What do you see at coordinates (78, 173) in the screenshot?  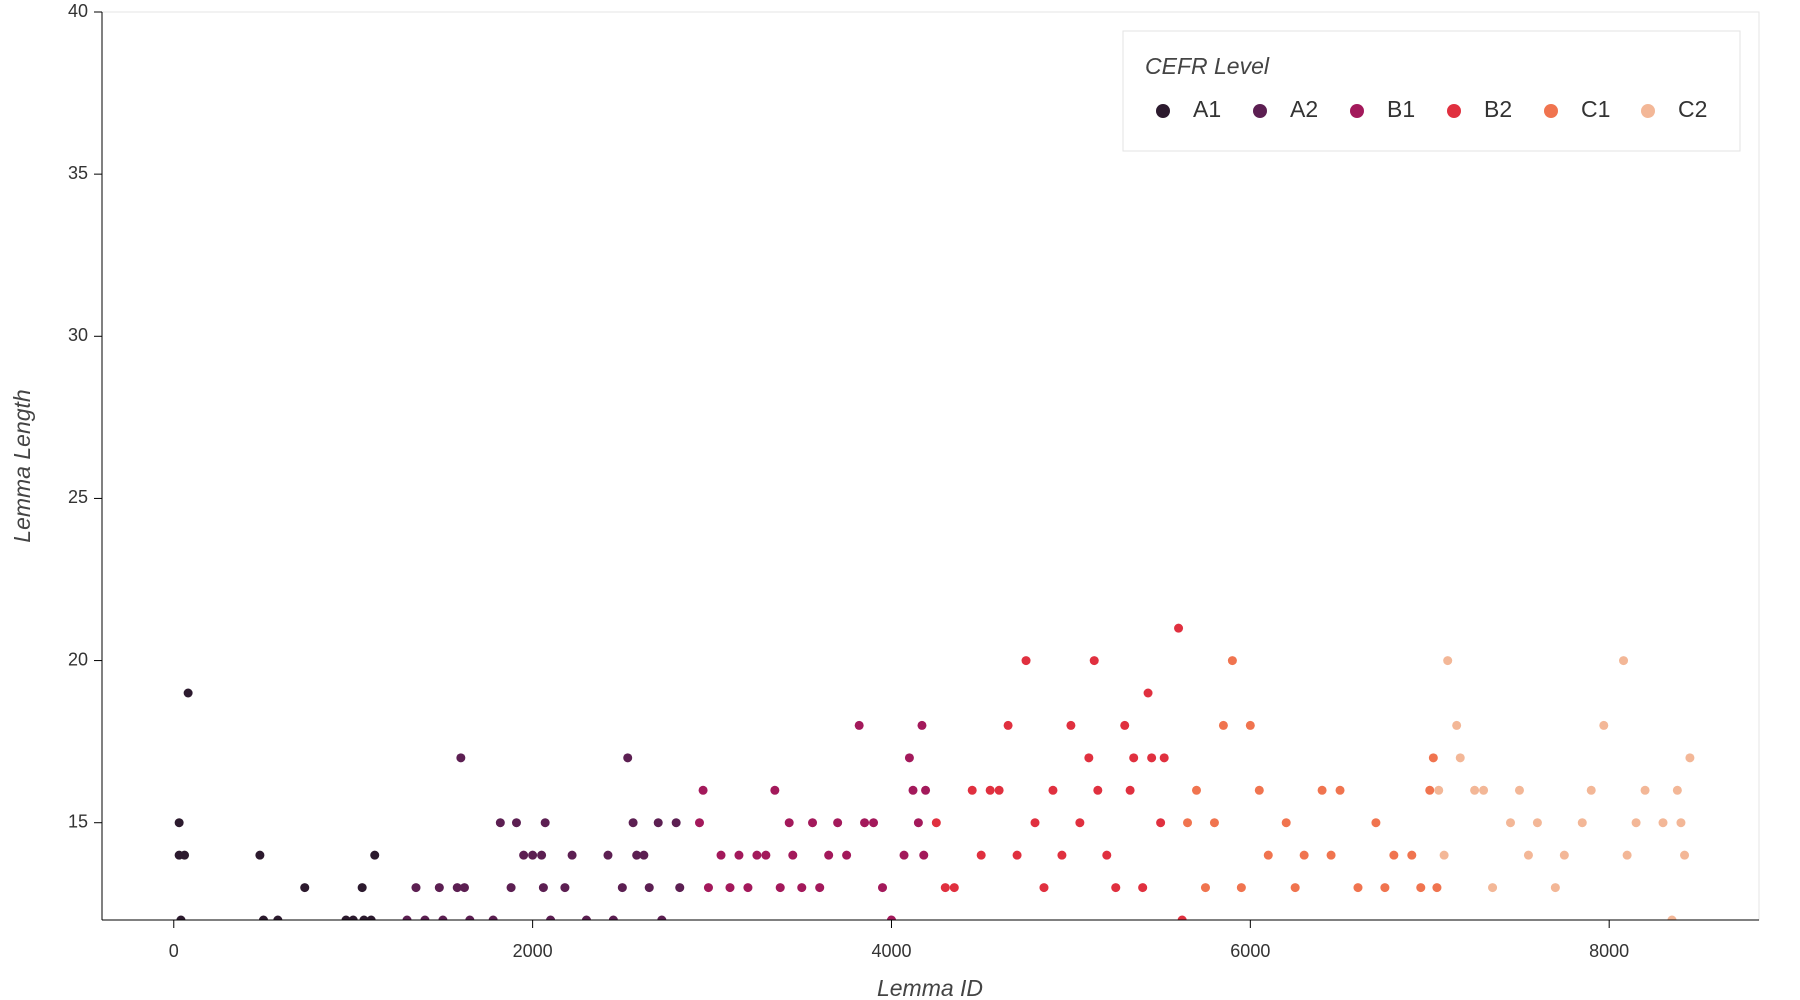 I see `y-tick-label: 35` at bounding box center [78, 173].